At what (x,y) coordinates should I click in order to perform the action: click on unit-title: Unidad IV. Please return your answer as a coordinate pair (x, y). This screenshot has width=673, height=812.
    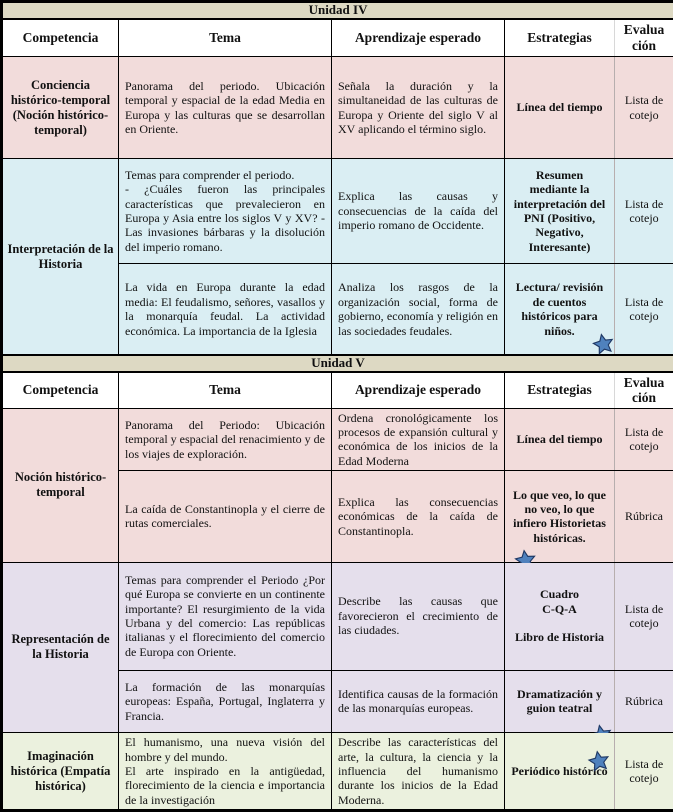
    Looking at the image, I should click on (337, 10).